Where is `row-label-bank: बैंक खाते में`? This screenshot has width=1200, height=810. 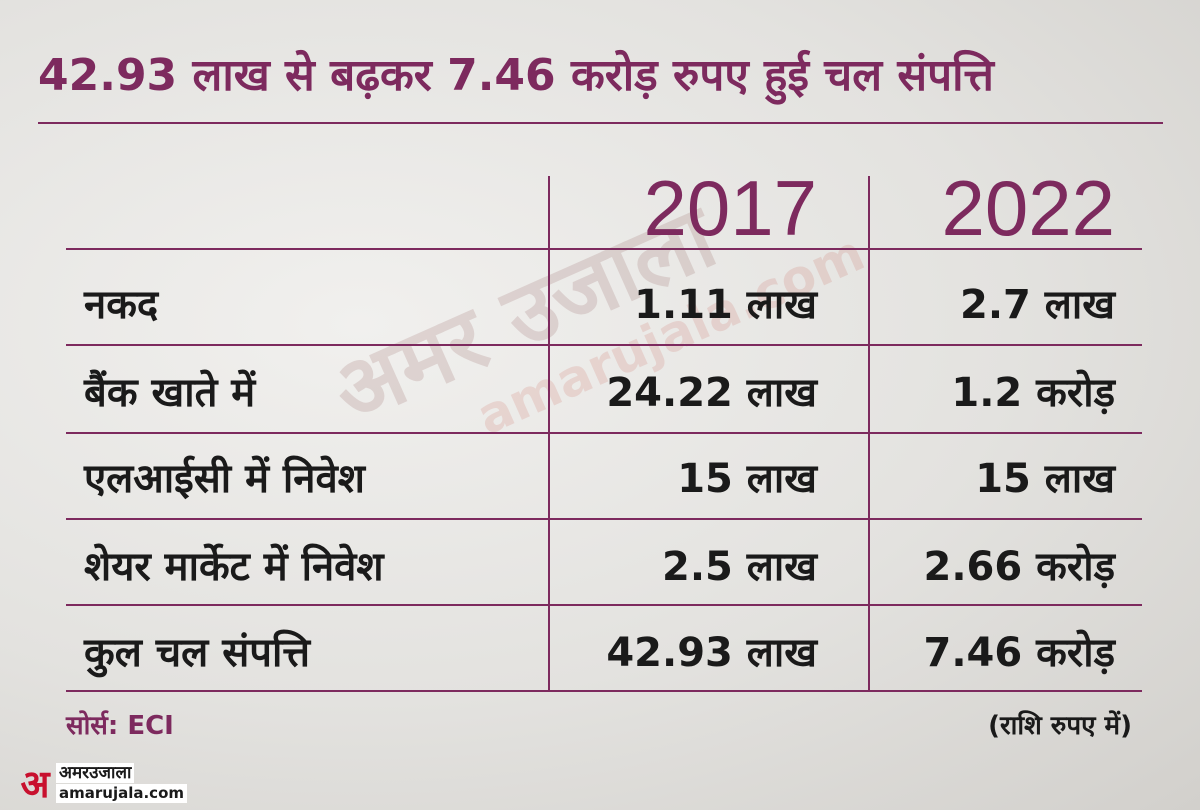
row-label-bank: बैंक खाते में is located at coordinates (170, 393).